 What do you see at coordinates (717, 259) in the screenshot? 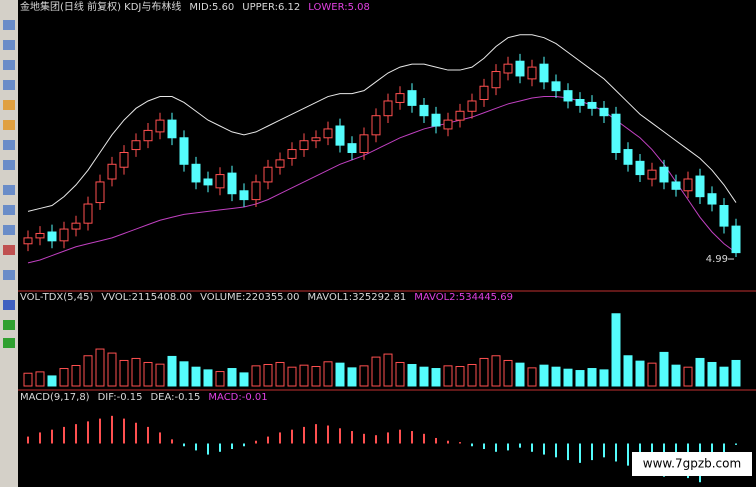
I see `low-label: 4.99` at bounding box center [717, 259].